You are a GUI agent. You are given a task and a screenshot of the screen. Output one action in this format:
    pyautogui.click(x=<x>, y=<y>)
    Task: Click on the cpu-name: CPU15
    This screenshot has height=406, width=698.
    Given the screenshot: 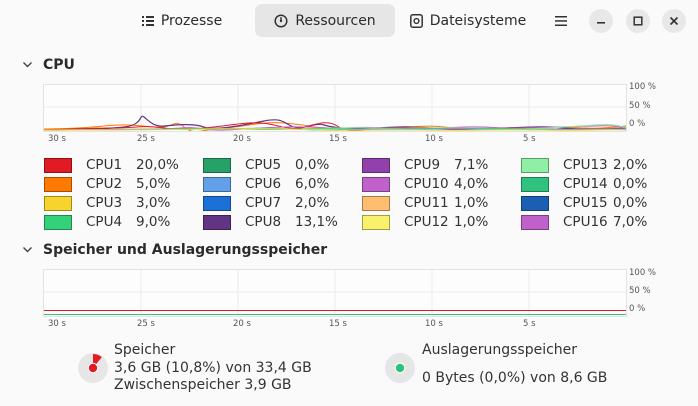 What is the action you would take?
    pyautogui.click(x=585, y=203)
    